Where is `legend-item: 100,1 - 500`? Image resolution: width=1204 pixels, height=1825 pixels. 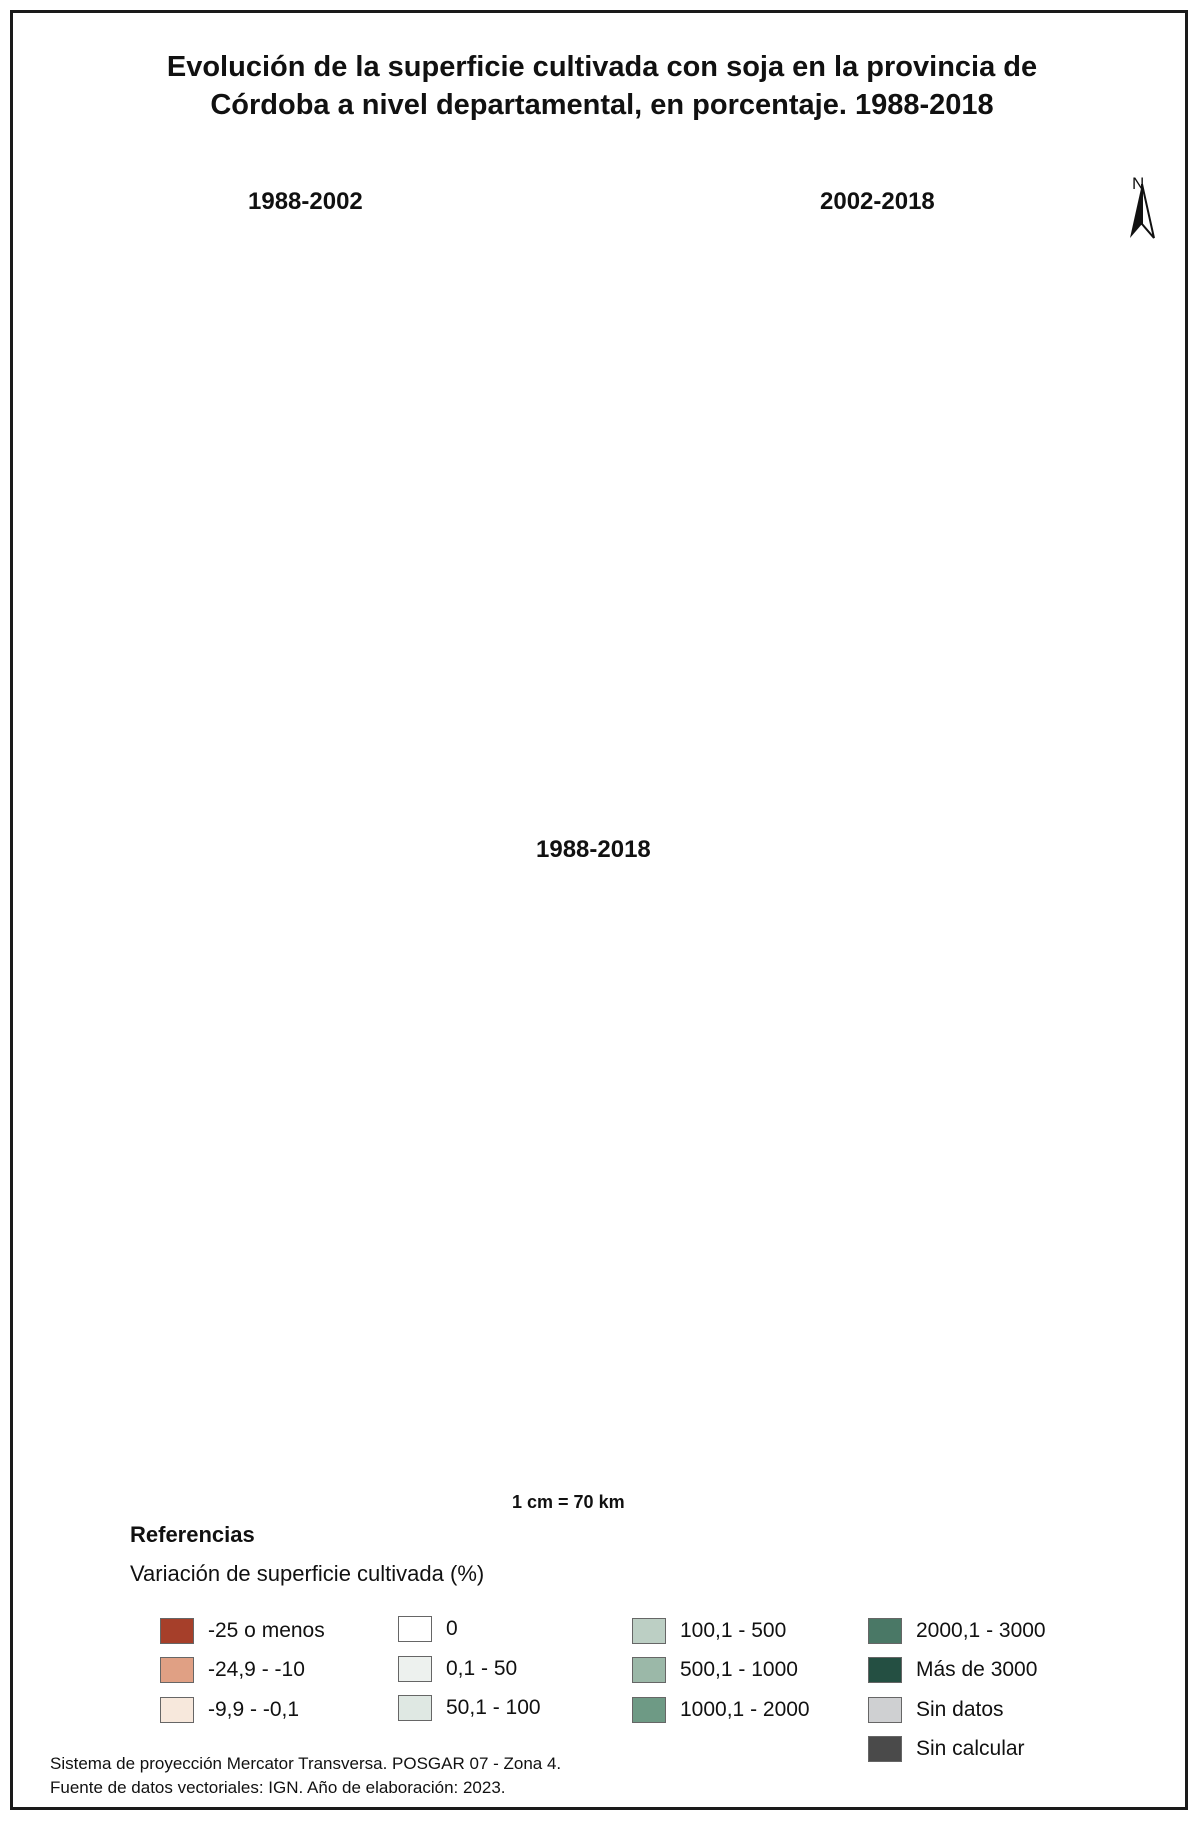 legend-item: 100,1 - 500 is located at coordinates (709, 1631).